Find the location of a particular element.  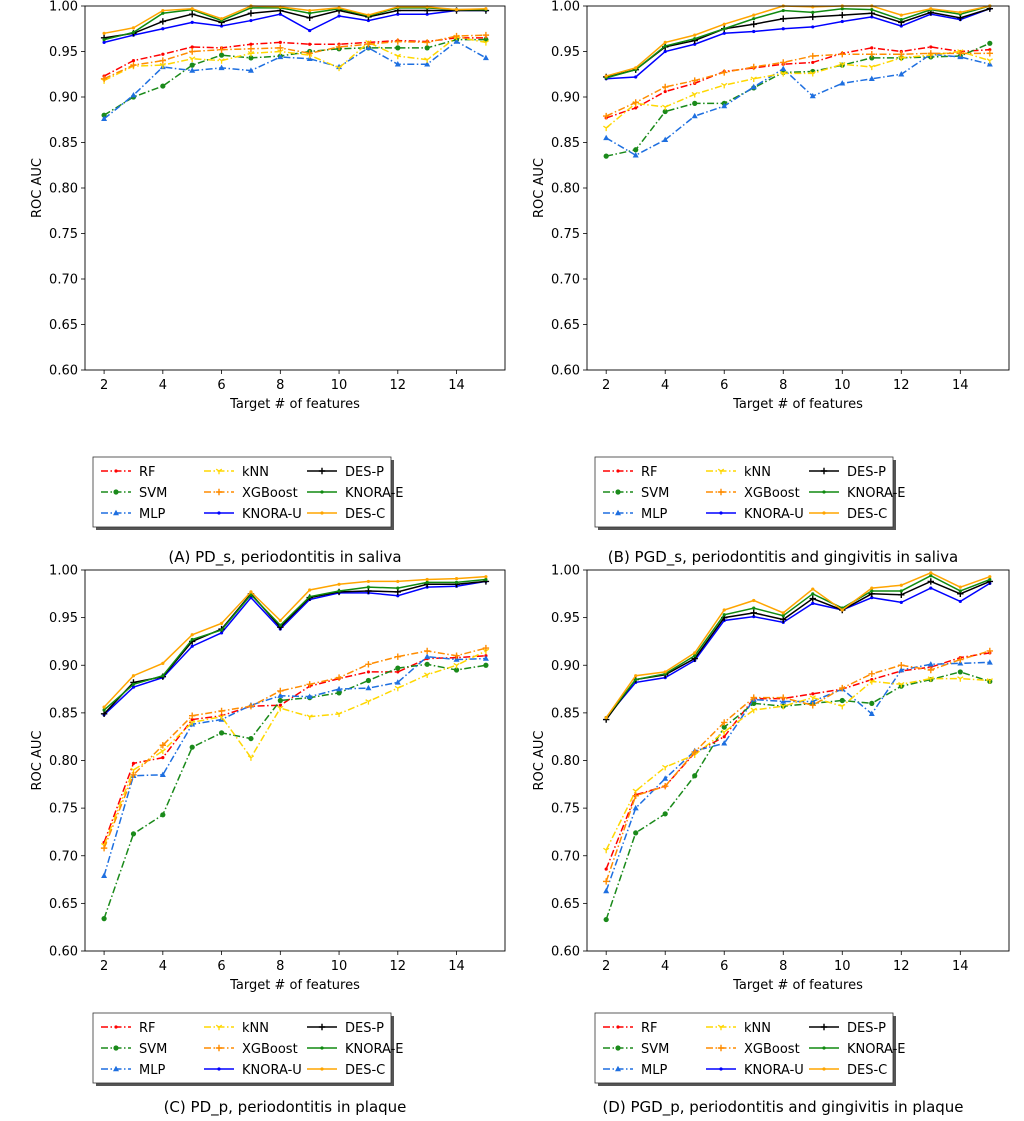

legend-item: KNORA-U is located at coordinates (253, 514).